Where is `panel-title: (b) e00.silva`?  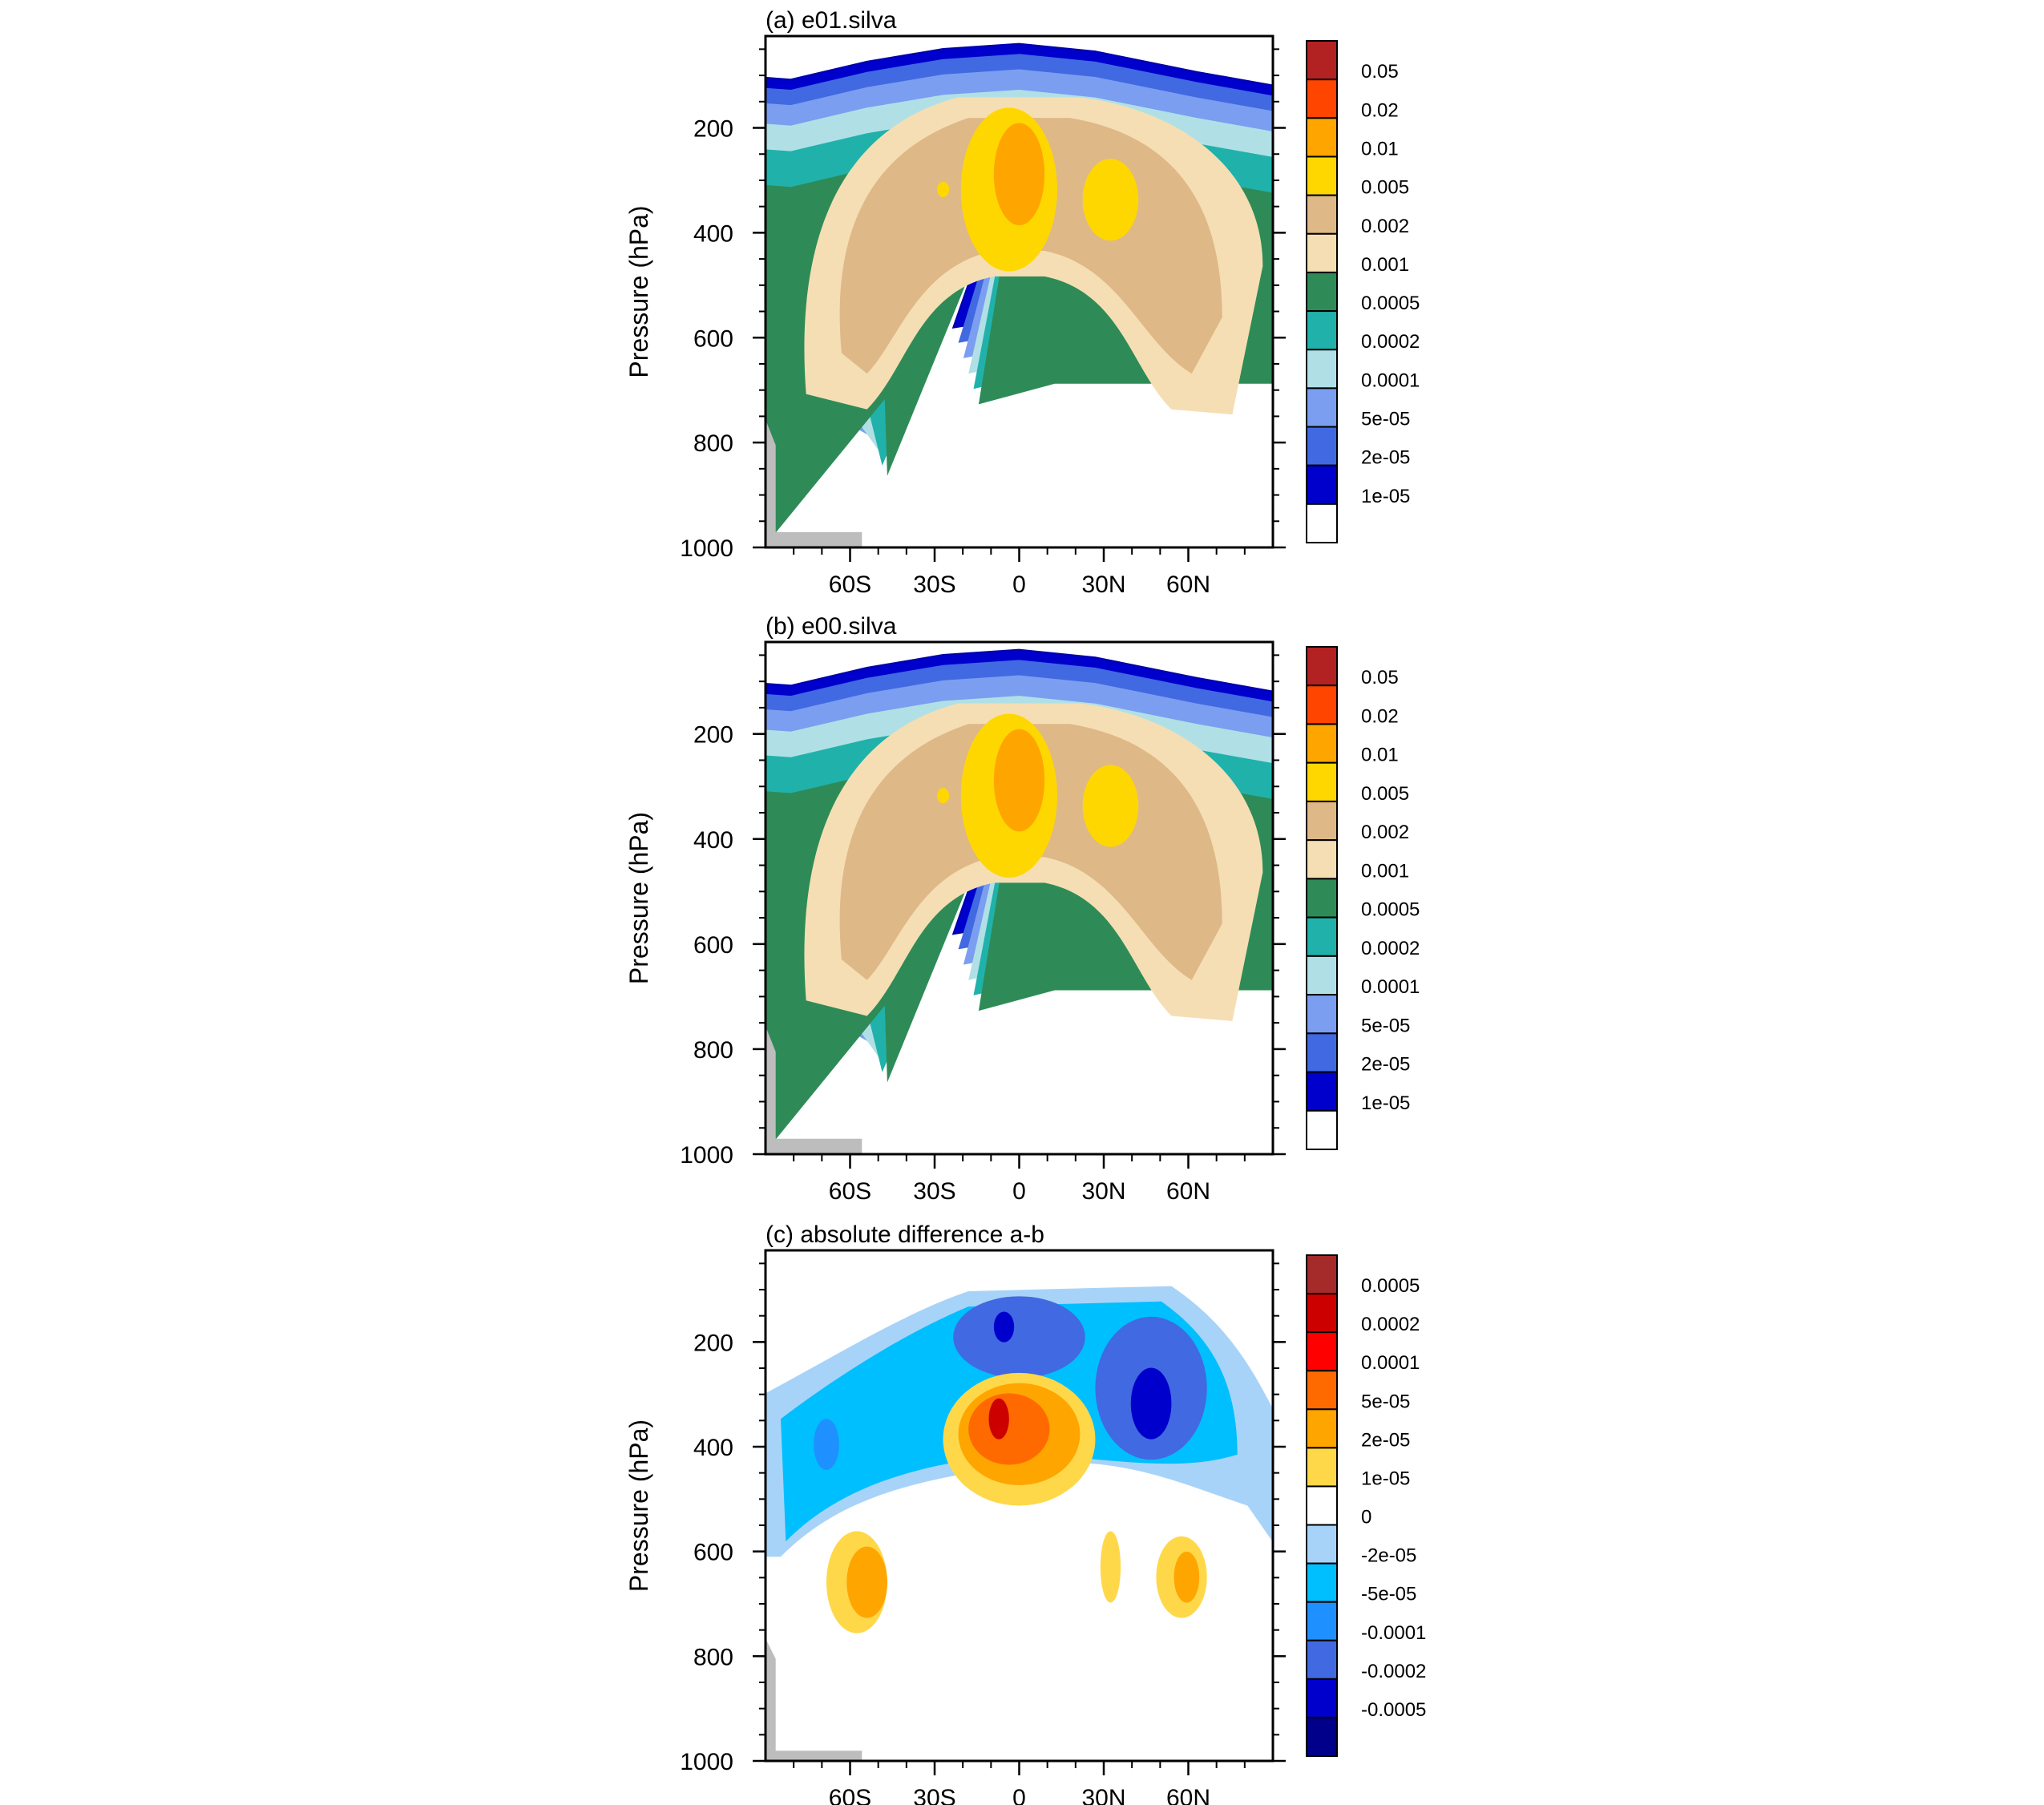
panel-title: (b) e00.silva is located at coordinates (831, 626).